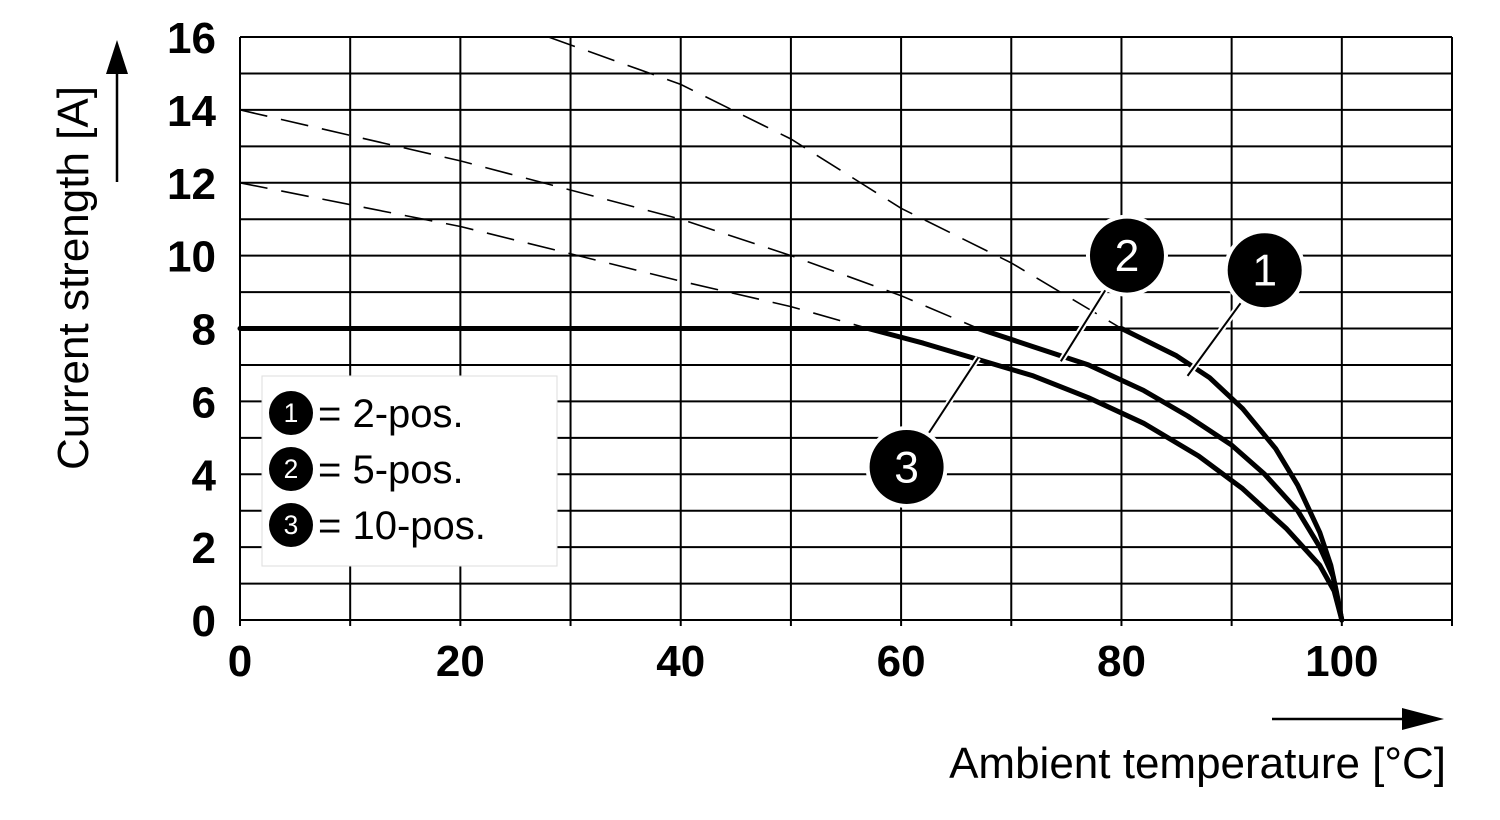 This screenshot has height=820, width=1500. I want to click on y-axis-title-group: Current strength [A], so click(88, 255).